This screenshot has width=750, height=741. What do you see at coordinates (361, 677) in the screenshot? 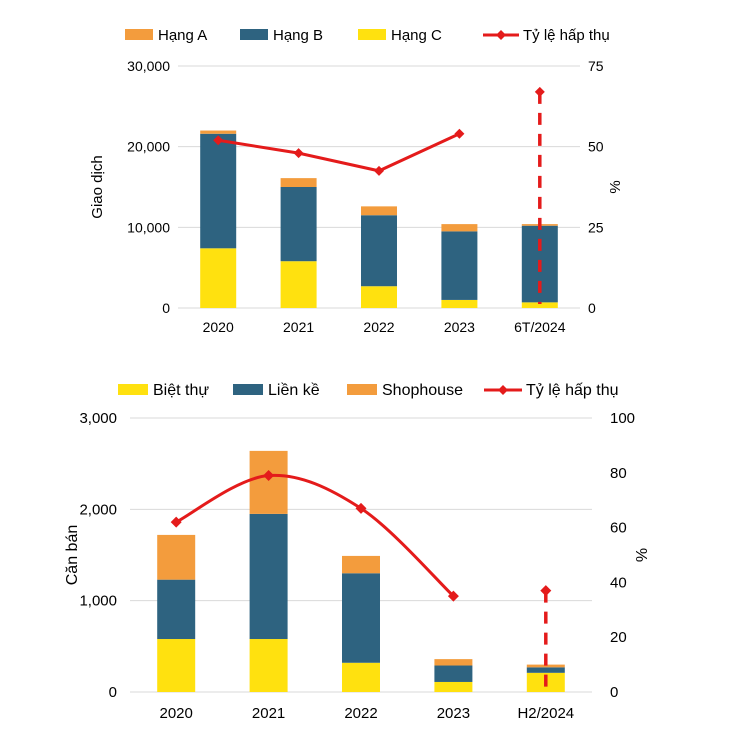
I see `chart2-bar-biệt-thự-2` at bounding box center [361, 677].